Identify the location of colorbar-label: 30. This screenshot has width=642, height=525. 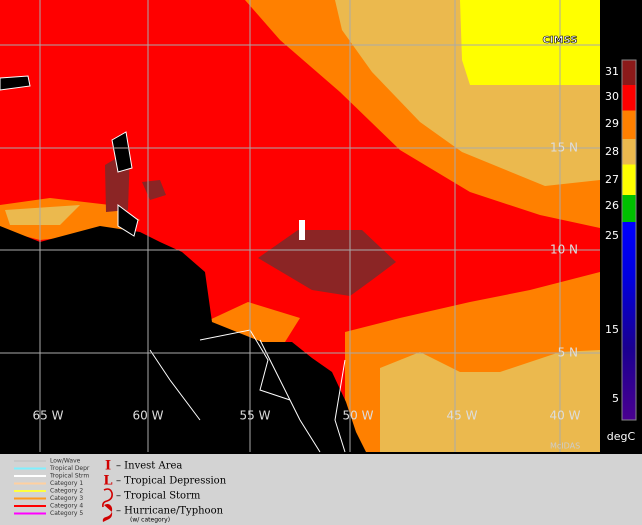
(612, 96).